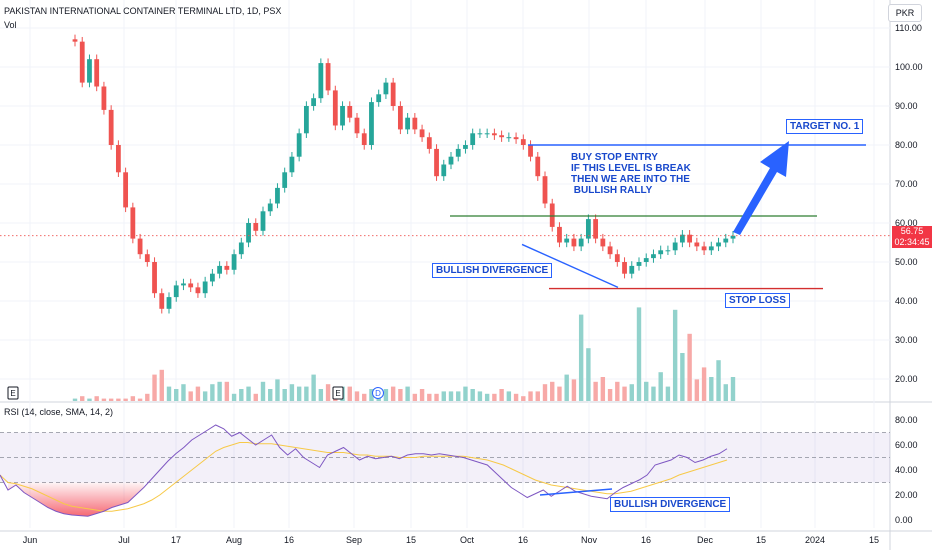 This screenshot has width=932, height=550. Describe the element at coordinates (906, 340) in the screenshot. I see `y-tick-label: 30.00` at that location.